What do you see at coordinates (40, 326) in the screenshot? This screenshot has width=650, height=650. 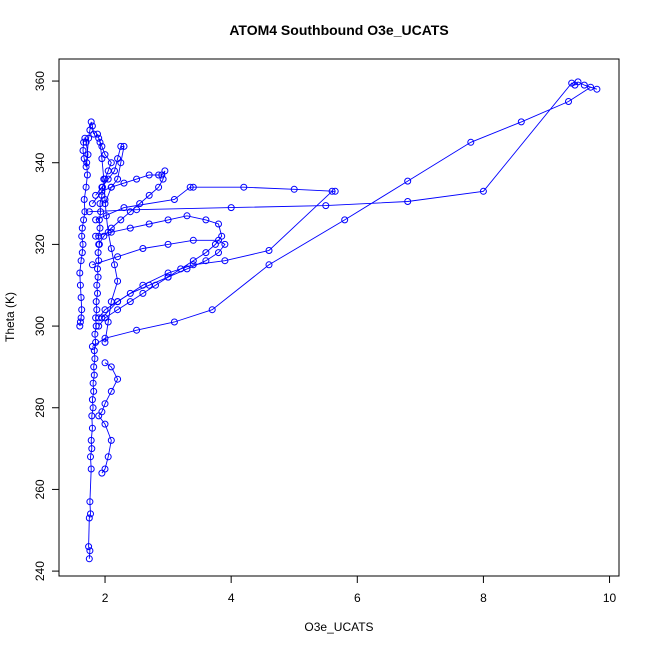 I see `y-tick-label: 300` at bounding box center [40, 326].